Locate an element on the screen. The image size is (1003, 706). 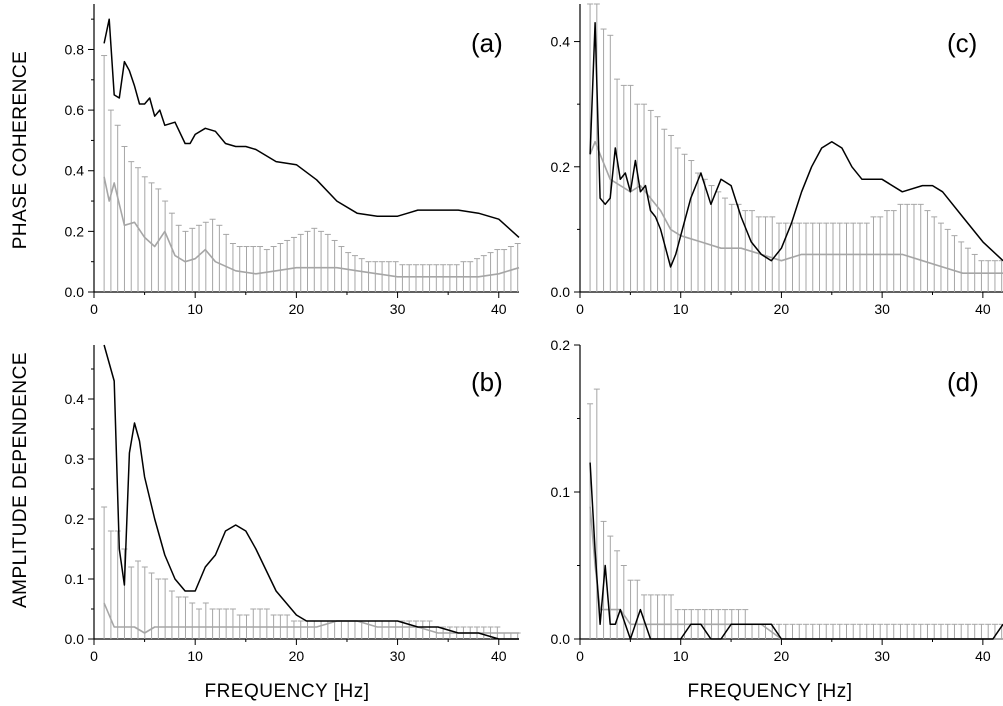
y-axis-title-top: PHASE COHERENCE is located at coordinates (20, 150).